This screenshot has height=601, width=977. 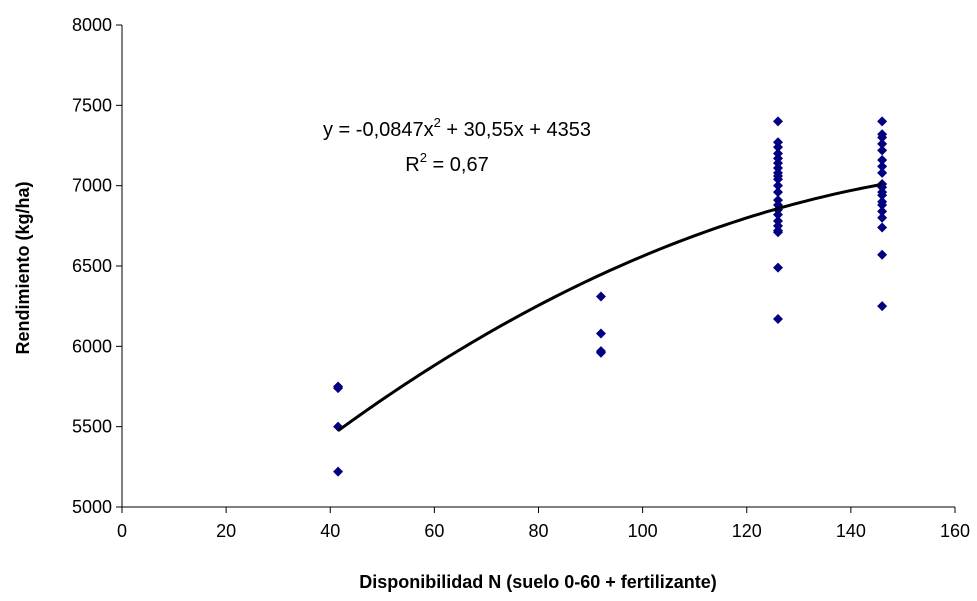 I want to click on x-ticks: 0 20 40 60 80 100 120 140 160, so click(x=543, y=524).